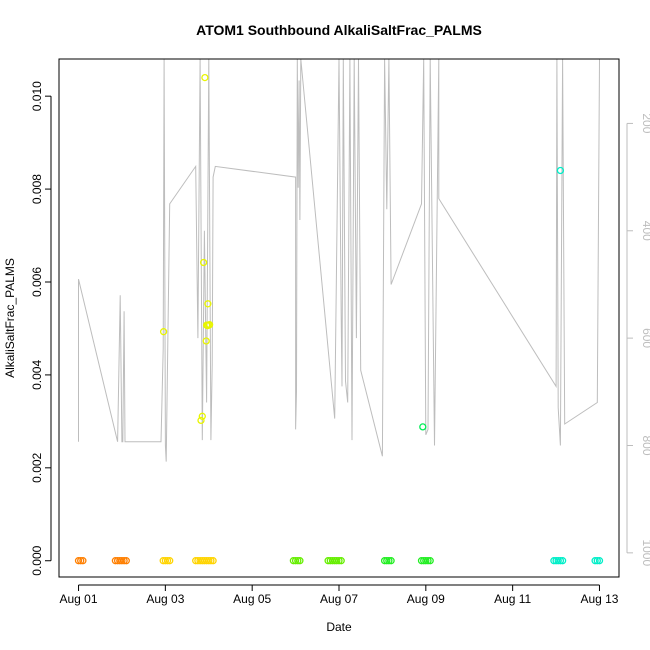 Image resolution: width=650 pixels, height=650 pixels. What do you see at coordinates (252, 599) in the screenshot?
I see `x-tick-label: Aug 05` at bounding box center [252, 599].